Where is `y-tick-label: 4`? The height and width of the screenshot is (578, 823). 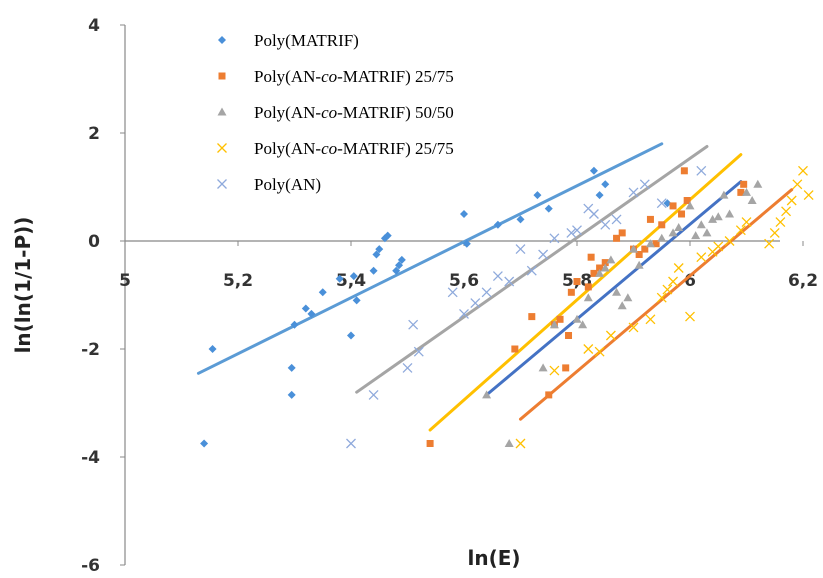 y-tick-label: 4 is located at coordinates (94, 26).